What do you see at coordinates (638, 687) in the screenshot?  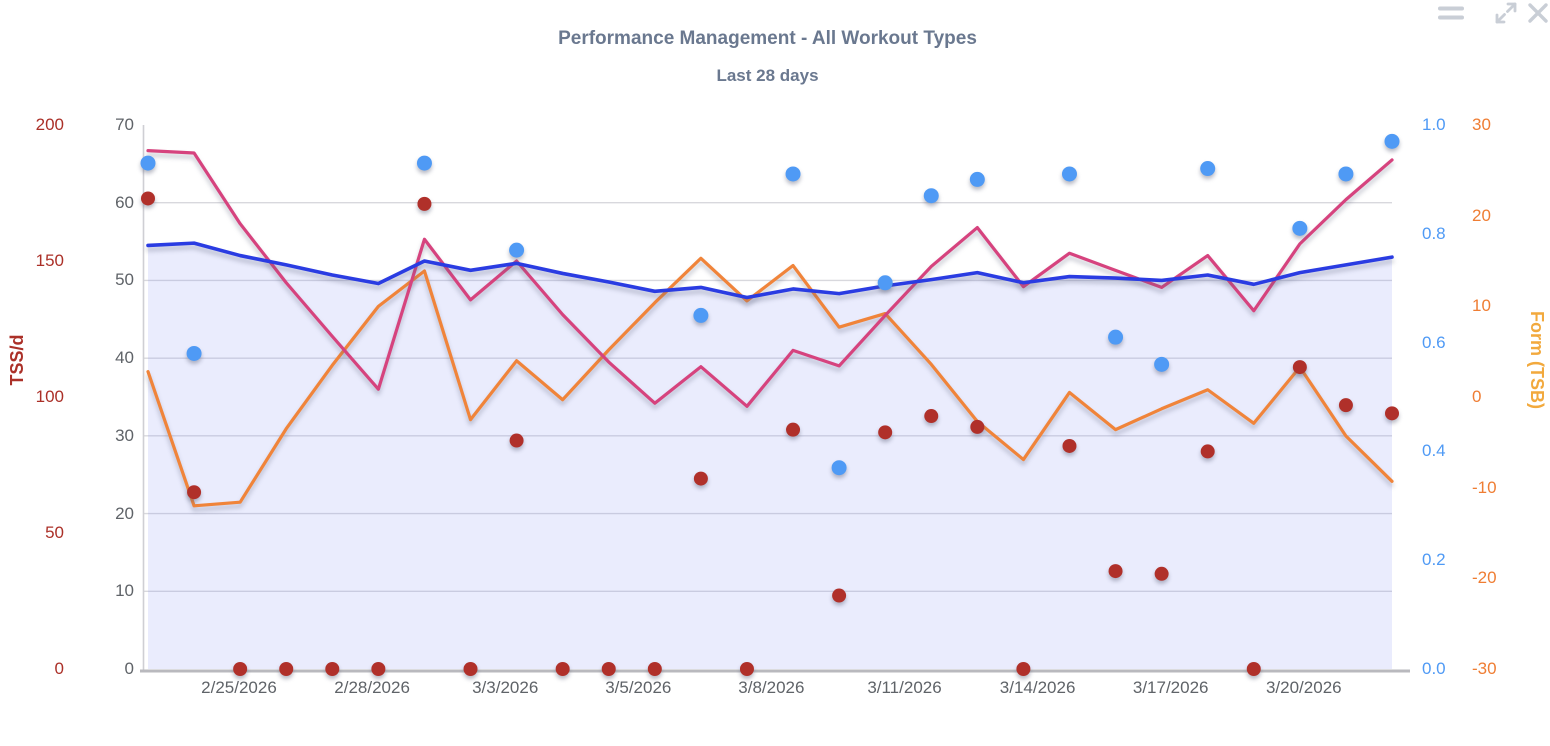 I see `x-axis-tick-label: 3/5/2026` at bounding box center [638, 687].